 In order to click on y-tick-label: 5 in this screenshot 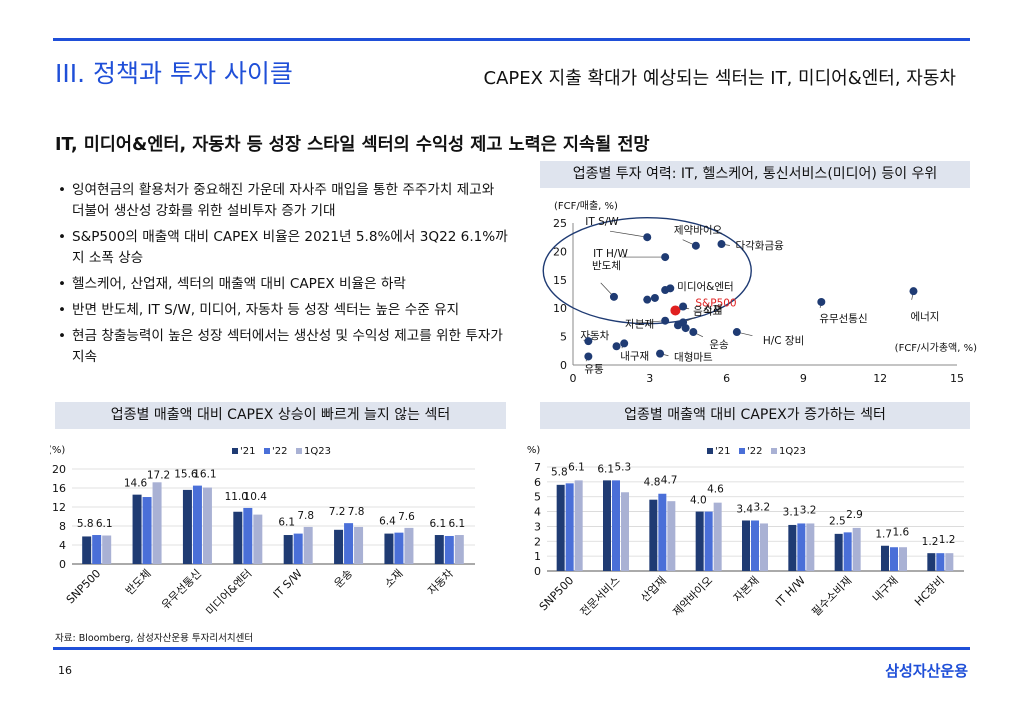, I will do `click(563, 337)`.